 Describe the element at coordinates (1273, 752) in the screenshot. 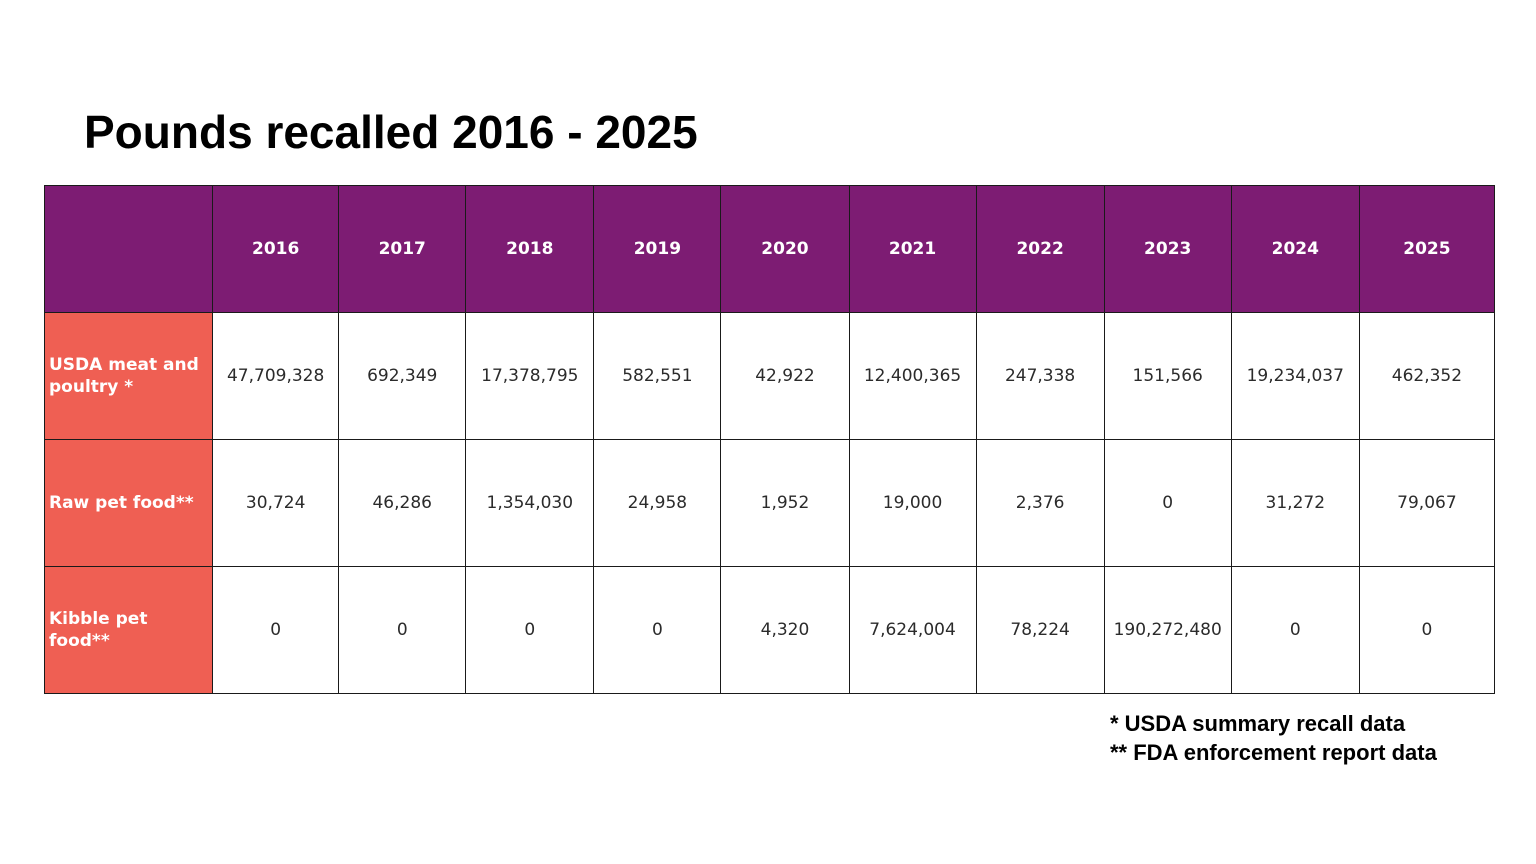

I see `footnote-fda: ** FDA enforcement report data` at that location.